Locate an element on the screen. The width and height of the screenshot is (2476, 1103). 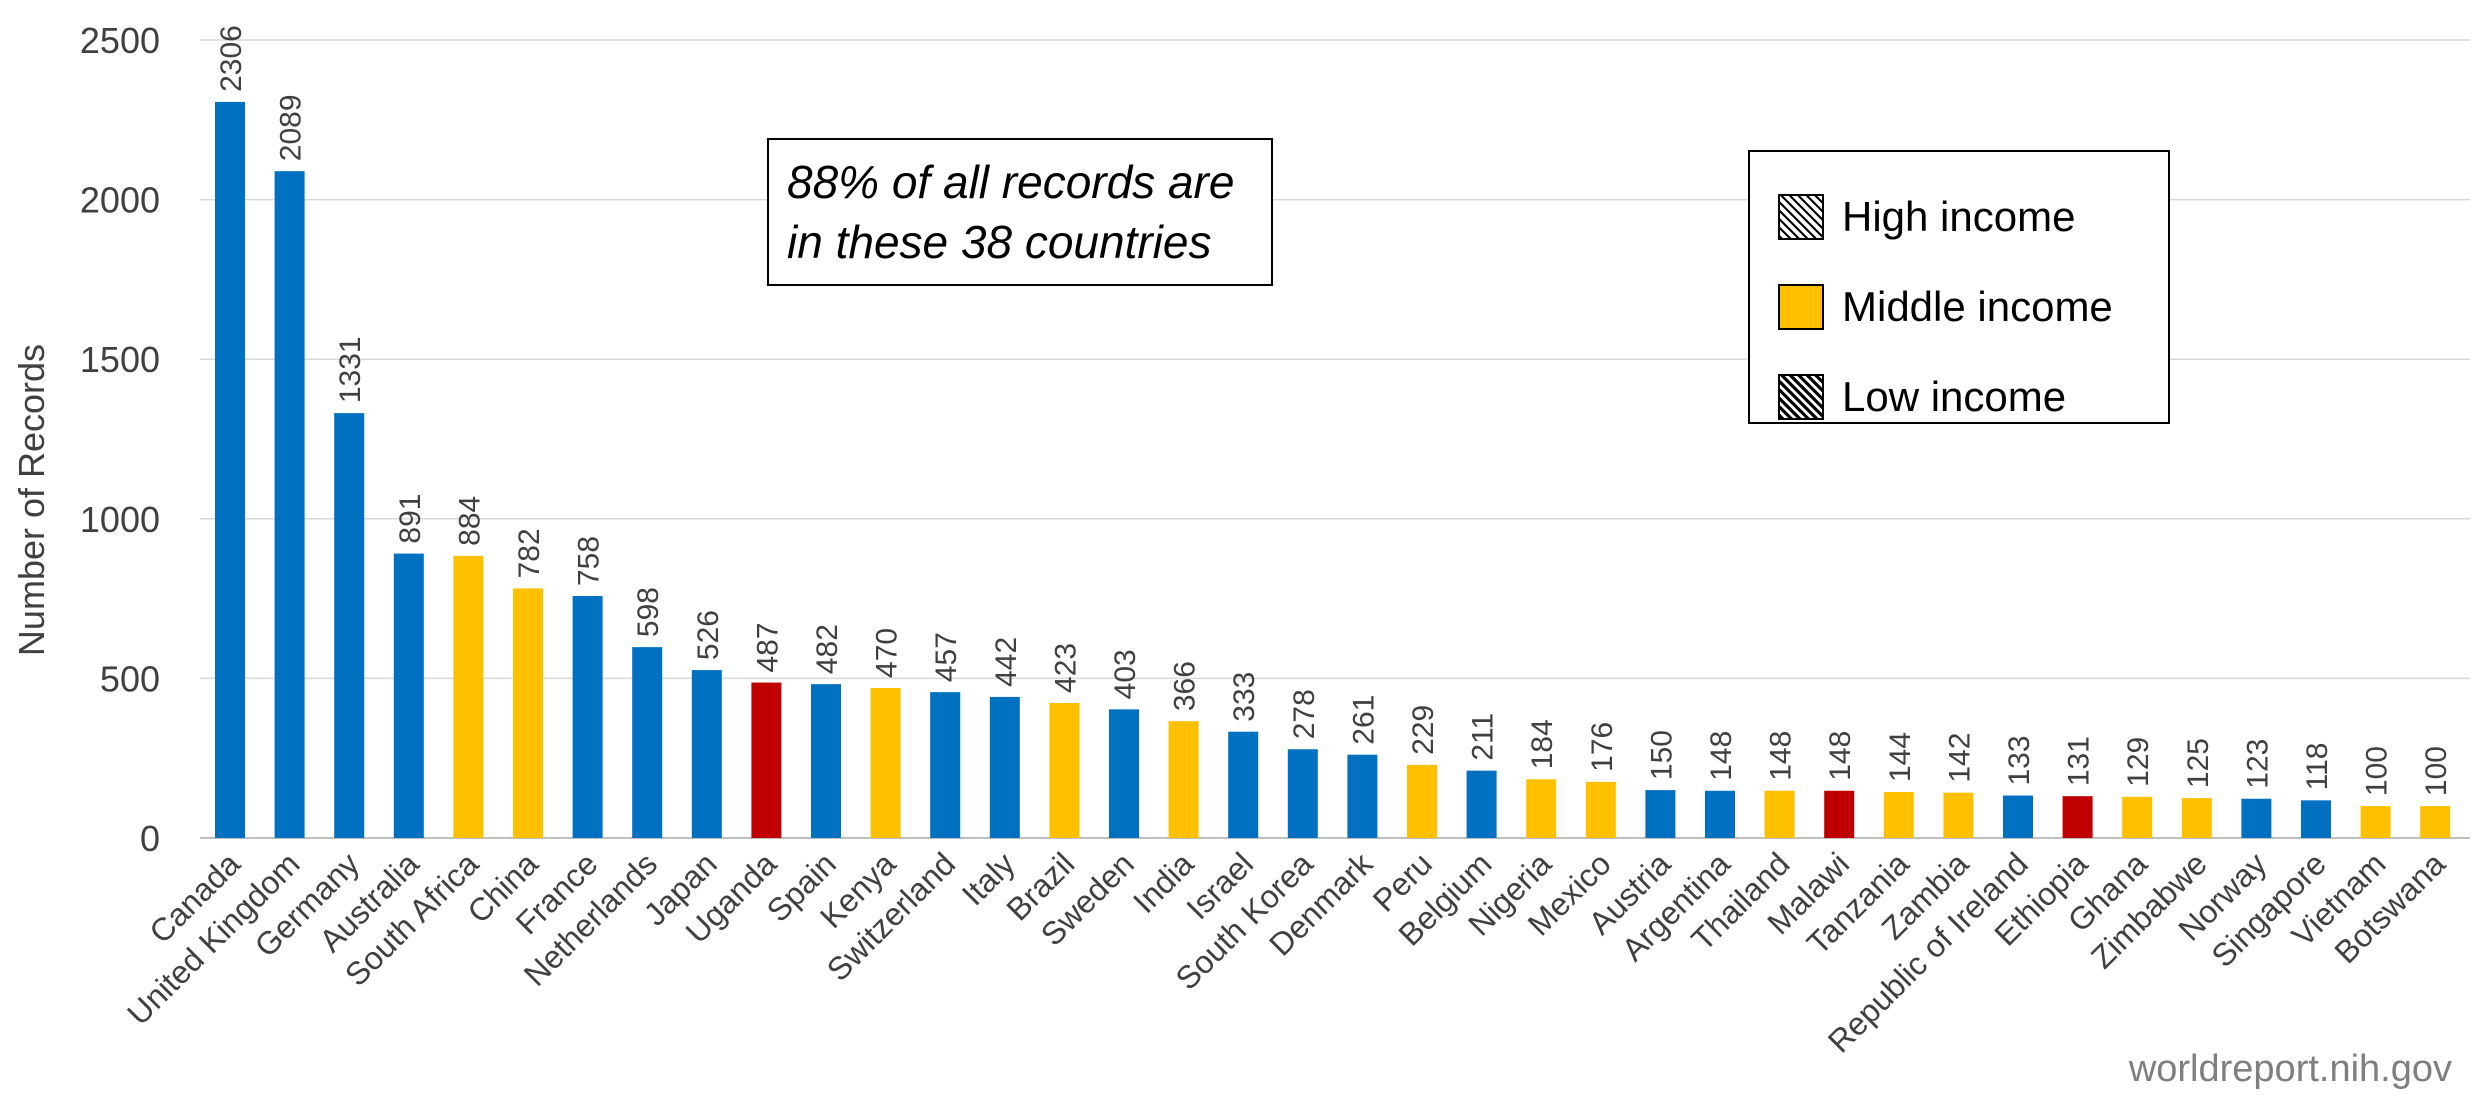
bar-botswana is located at coordinates (2435, 822).